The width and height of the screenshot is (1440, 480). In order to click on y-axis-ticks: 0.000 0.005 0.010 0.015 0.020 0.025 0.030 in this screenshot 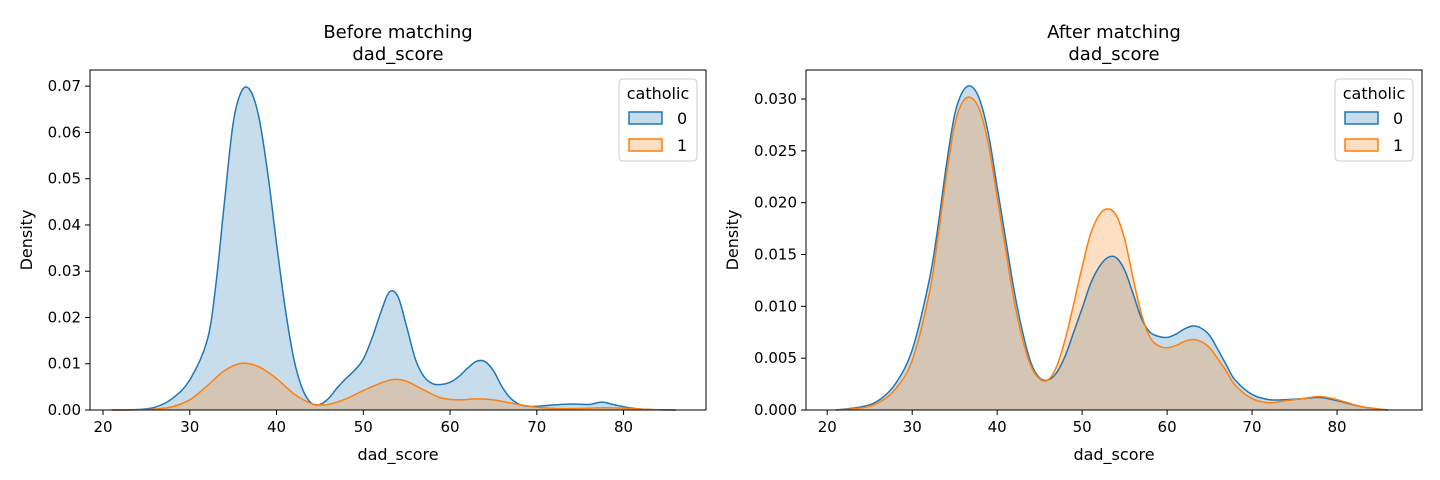, I will do `click(780, 254)`.